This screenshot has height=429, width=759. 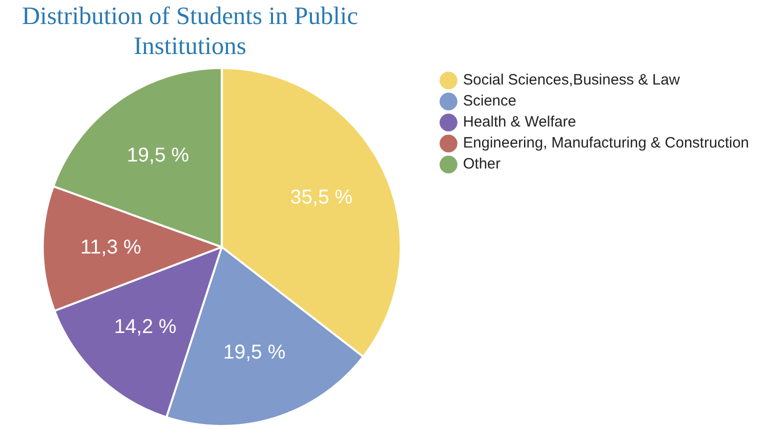 What do you see at coordinates (571, 80) in the screenshot?
I see `legend-label: Social Sciences,Business & Law` at bounding box center [571, 80].